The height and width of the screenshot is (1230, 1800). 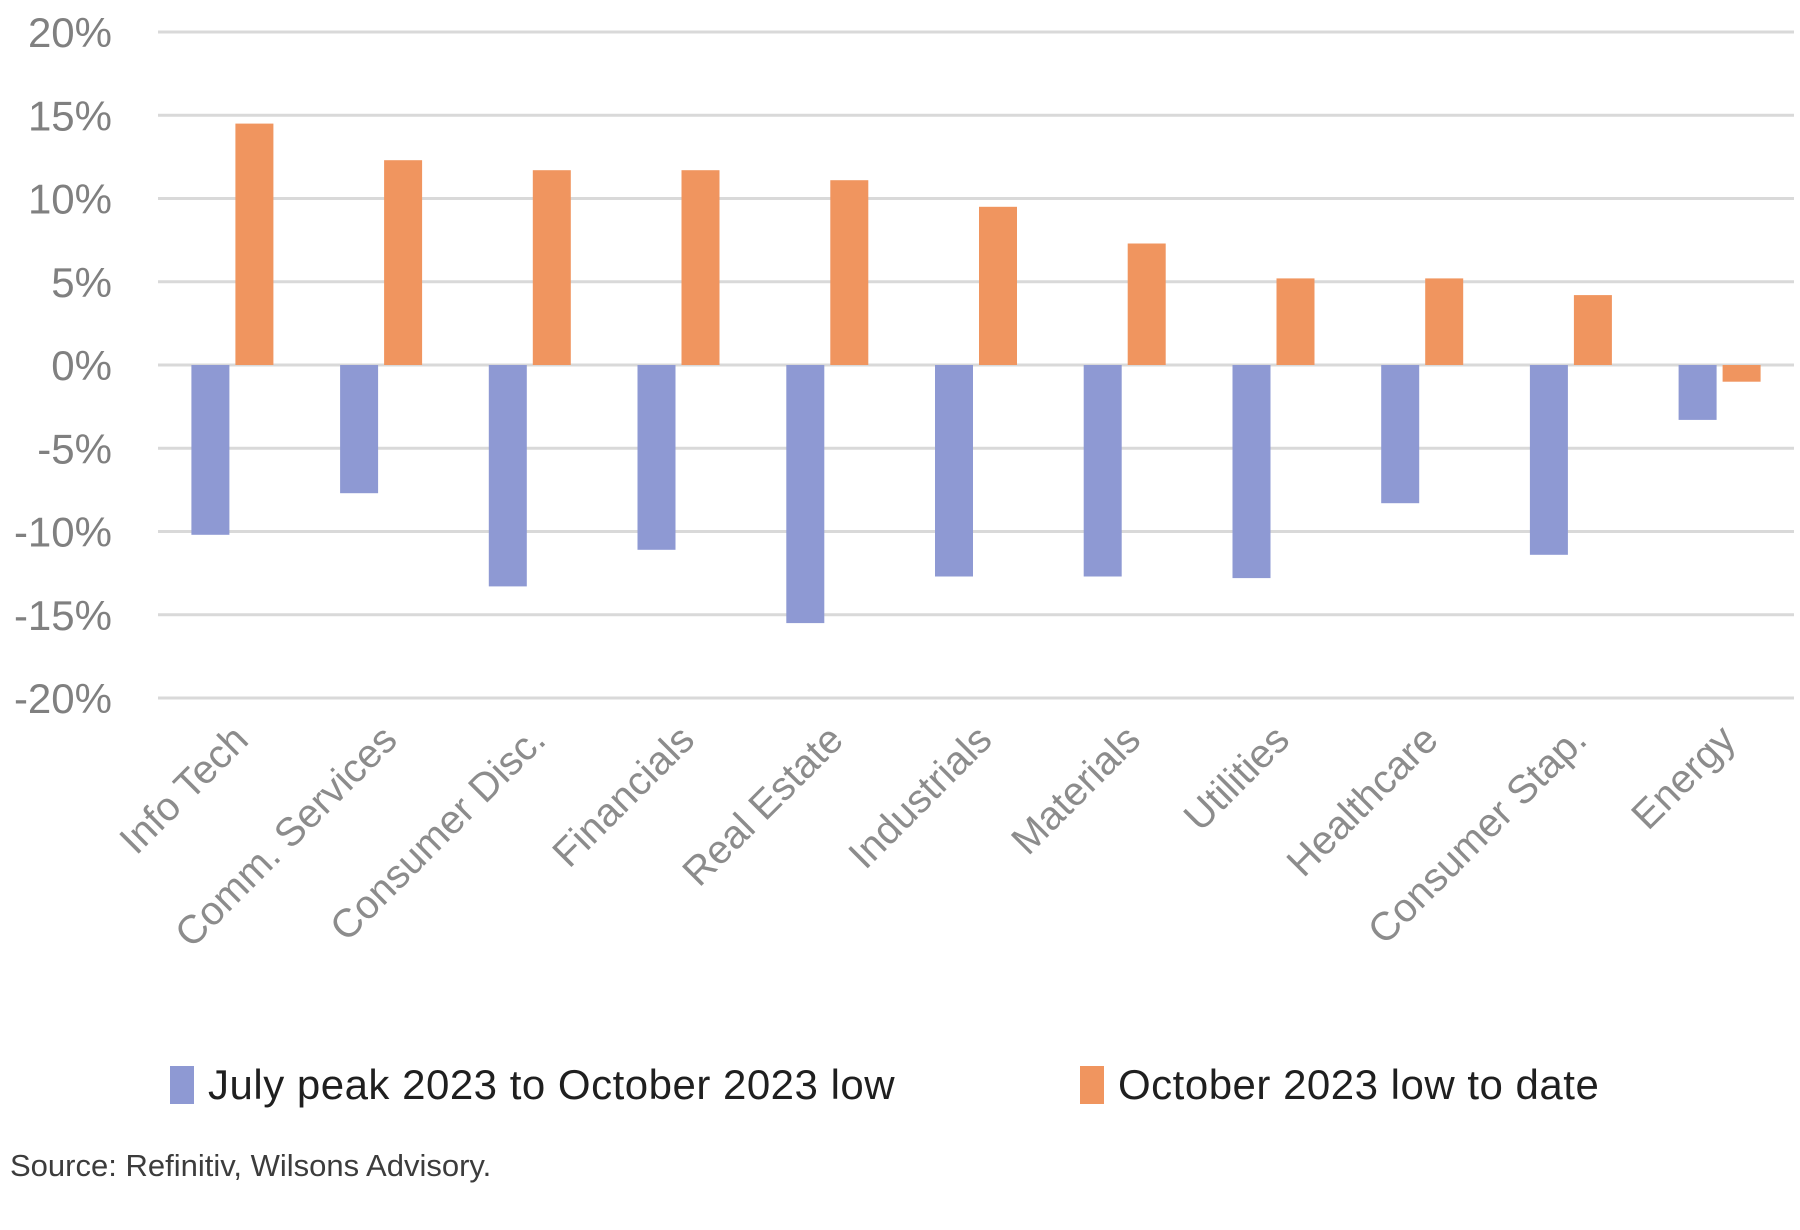 I want to click on y-axis-tick-20: 20%, so click(x=70, y=32).